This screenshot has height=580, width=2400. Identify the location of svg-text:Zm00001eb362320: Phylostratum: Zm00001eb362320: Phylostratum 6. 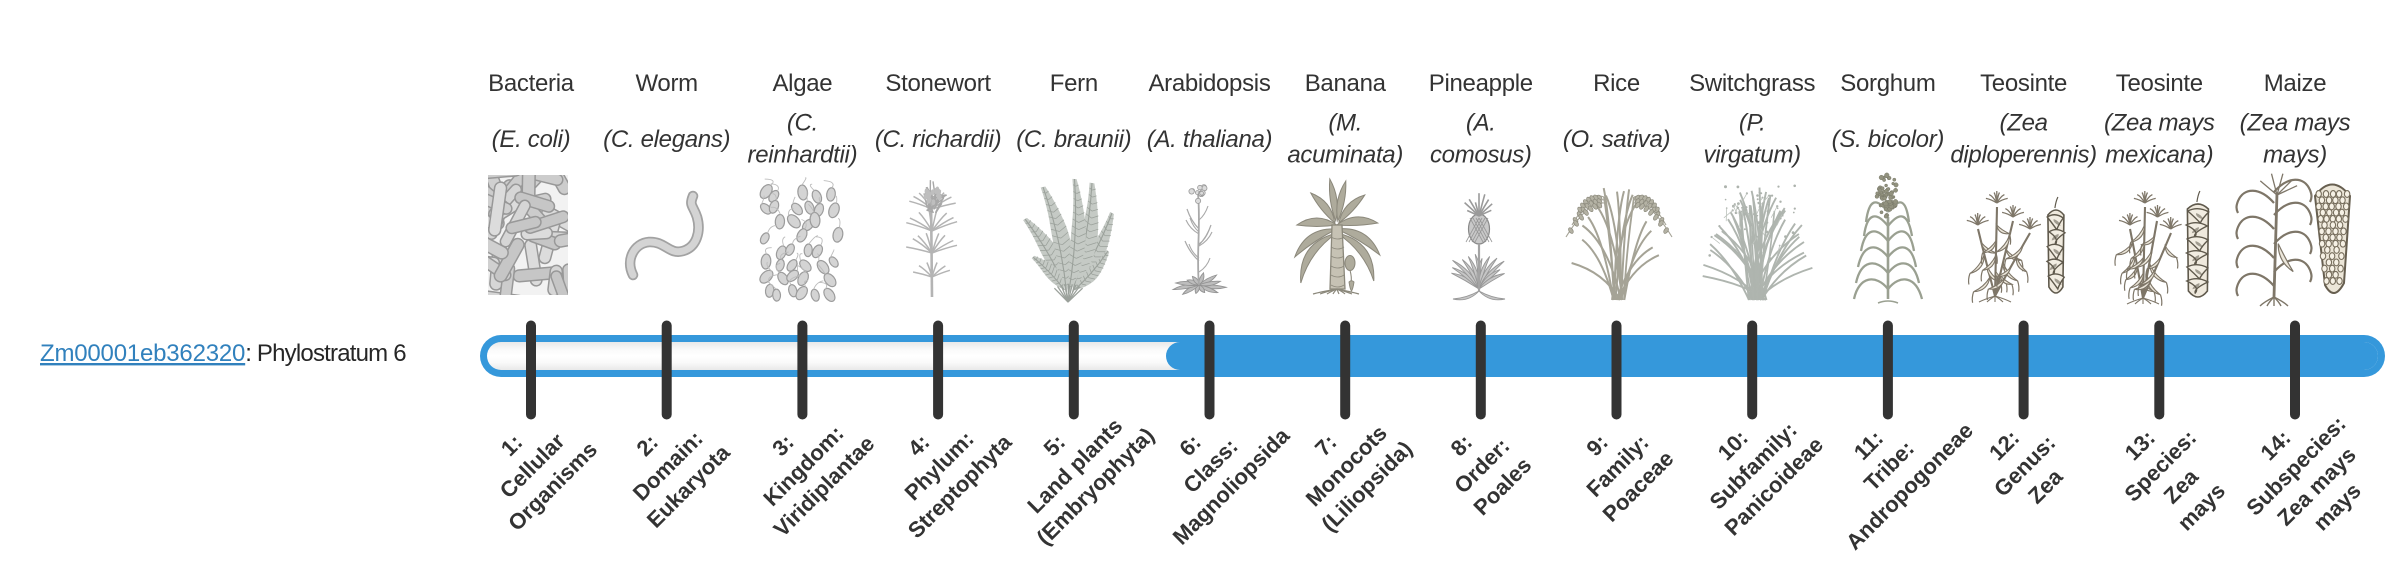
(223, 353).